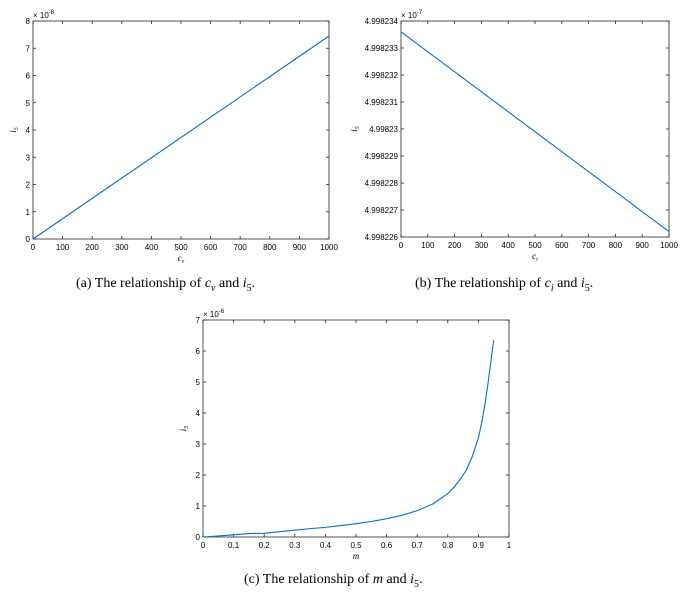 The height and width of the screenshot is (595, 691). What do you see at coordinates (198, 351) in the screenshot?
I see `y-tick-label-c: 6` at bounding box center [198, 351].